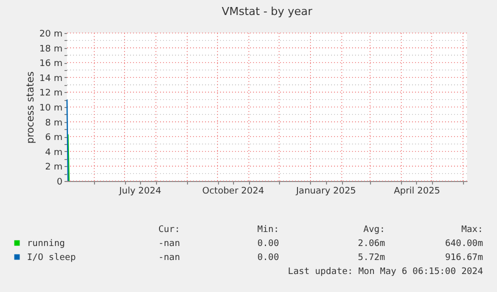 The image size is (497, 292). Describe the element at coordinates (50, 49) in the screenshot. I see `y-tick-label: 18 m` at that location.